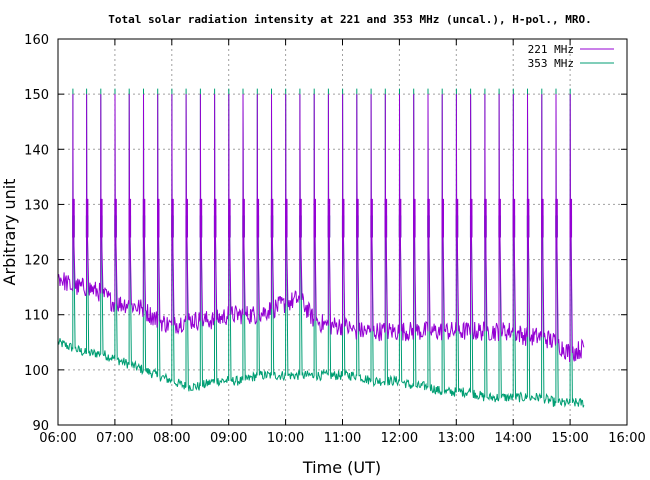 The width and height of the screenshot is (650, 480). Describe the element at coordinates (57, 438) in the screenshot. I see `x-tick-label: 06:00` at that location.